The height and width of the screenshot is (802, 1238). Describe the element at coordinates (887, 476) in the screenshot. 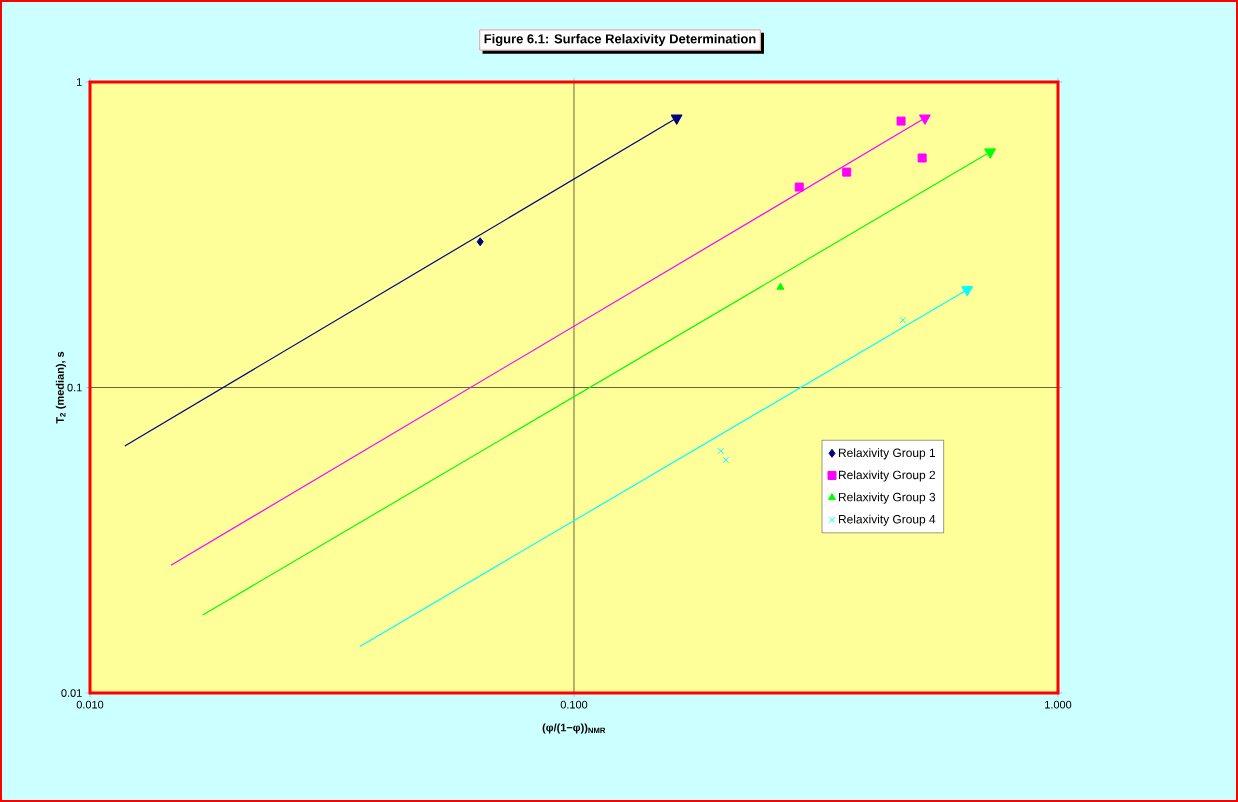

I see `legend-label: Relaxivity Group 2` at that location.